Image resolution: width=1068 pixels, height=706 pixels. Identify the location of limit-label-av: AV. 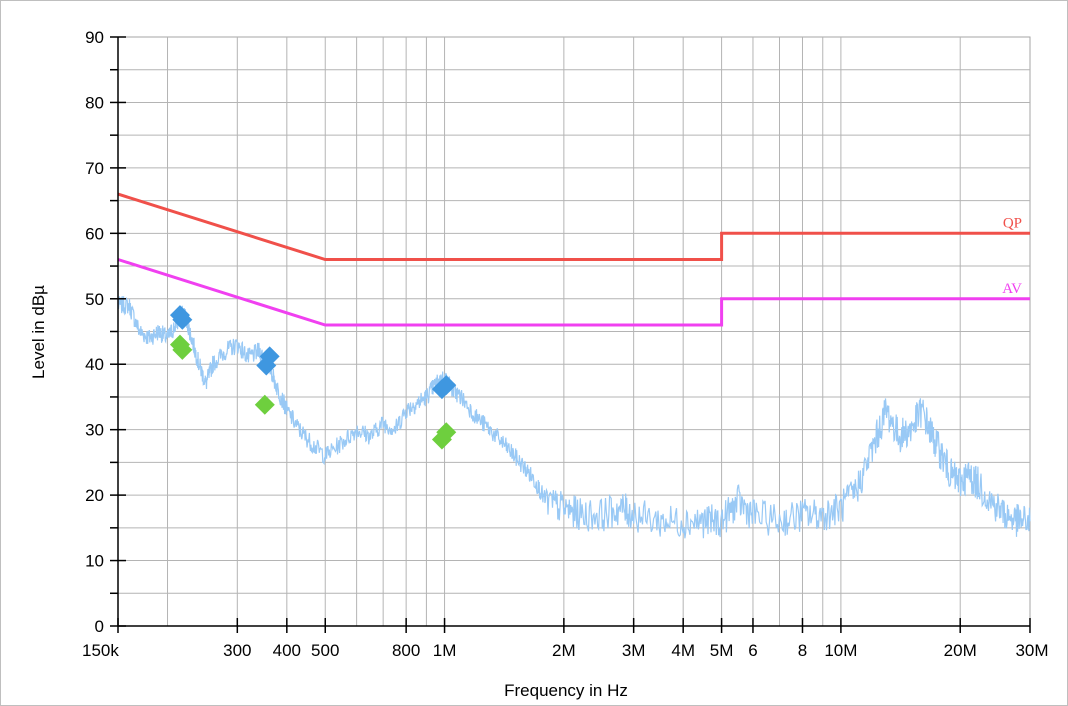
(1012, 289).